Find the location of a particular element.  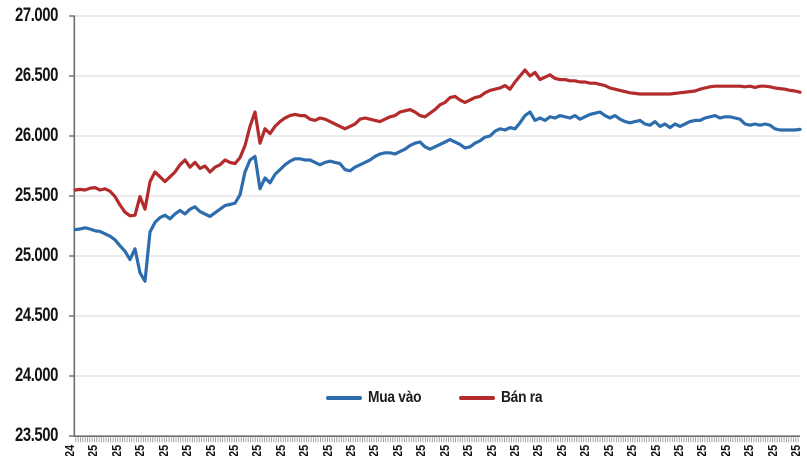

y-axis-label: 23.500 is located at coordinates (36, 435).